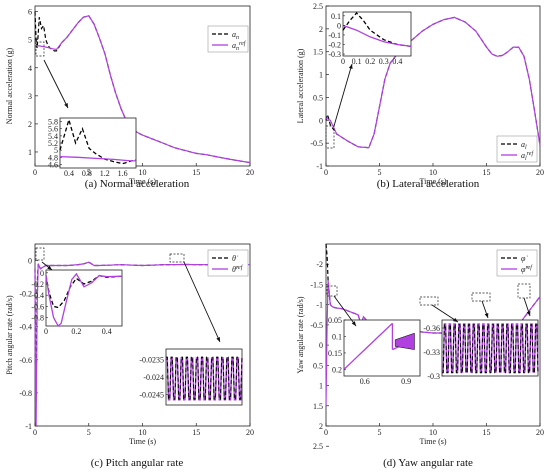 The height and width of the screenshot is (473, 550). I want to click on inset-x-tick-label: 0.9, so click(406, 381).